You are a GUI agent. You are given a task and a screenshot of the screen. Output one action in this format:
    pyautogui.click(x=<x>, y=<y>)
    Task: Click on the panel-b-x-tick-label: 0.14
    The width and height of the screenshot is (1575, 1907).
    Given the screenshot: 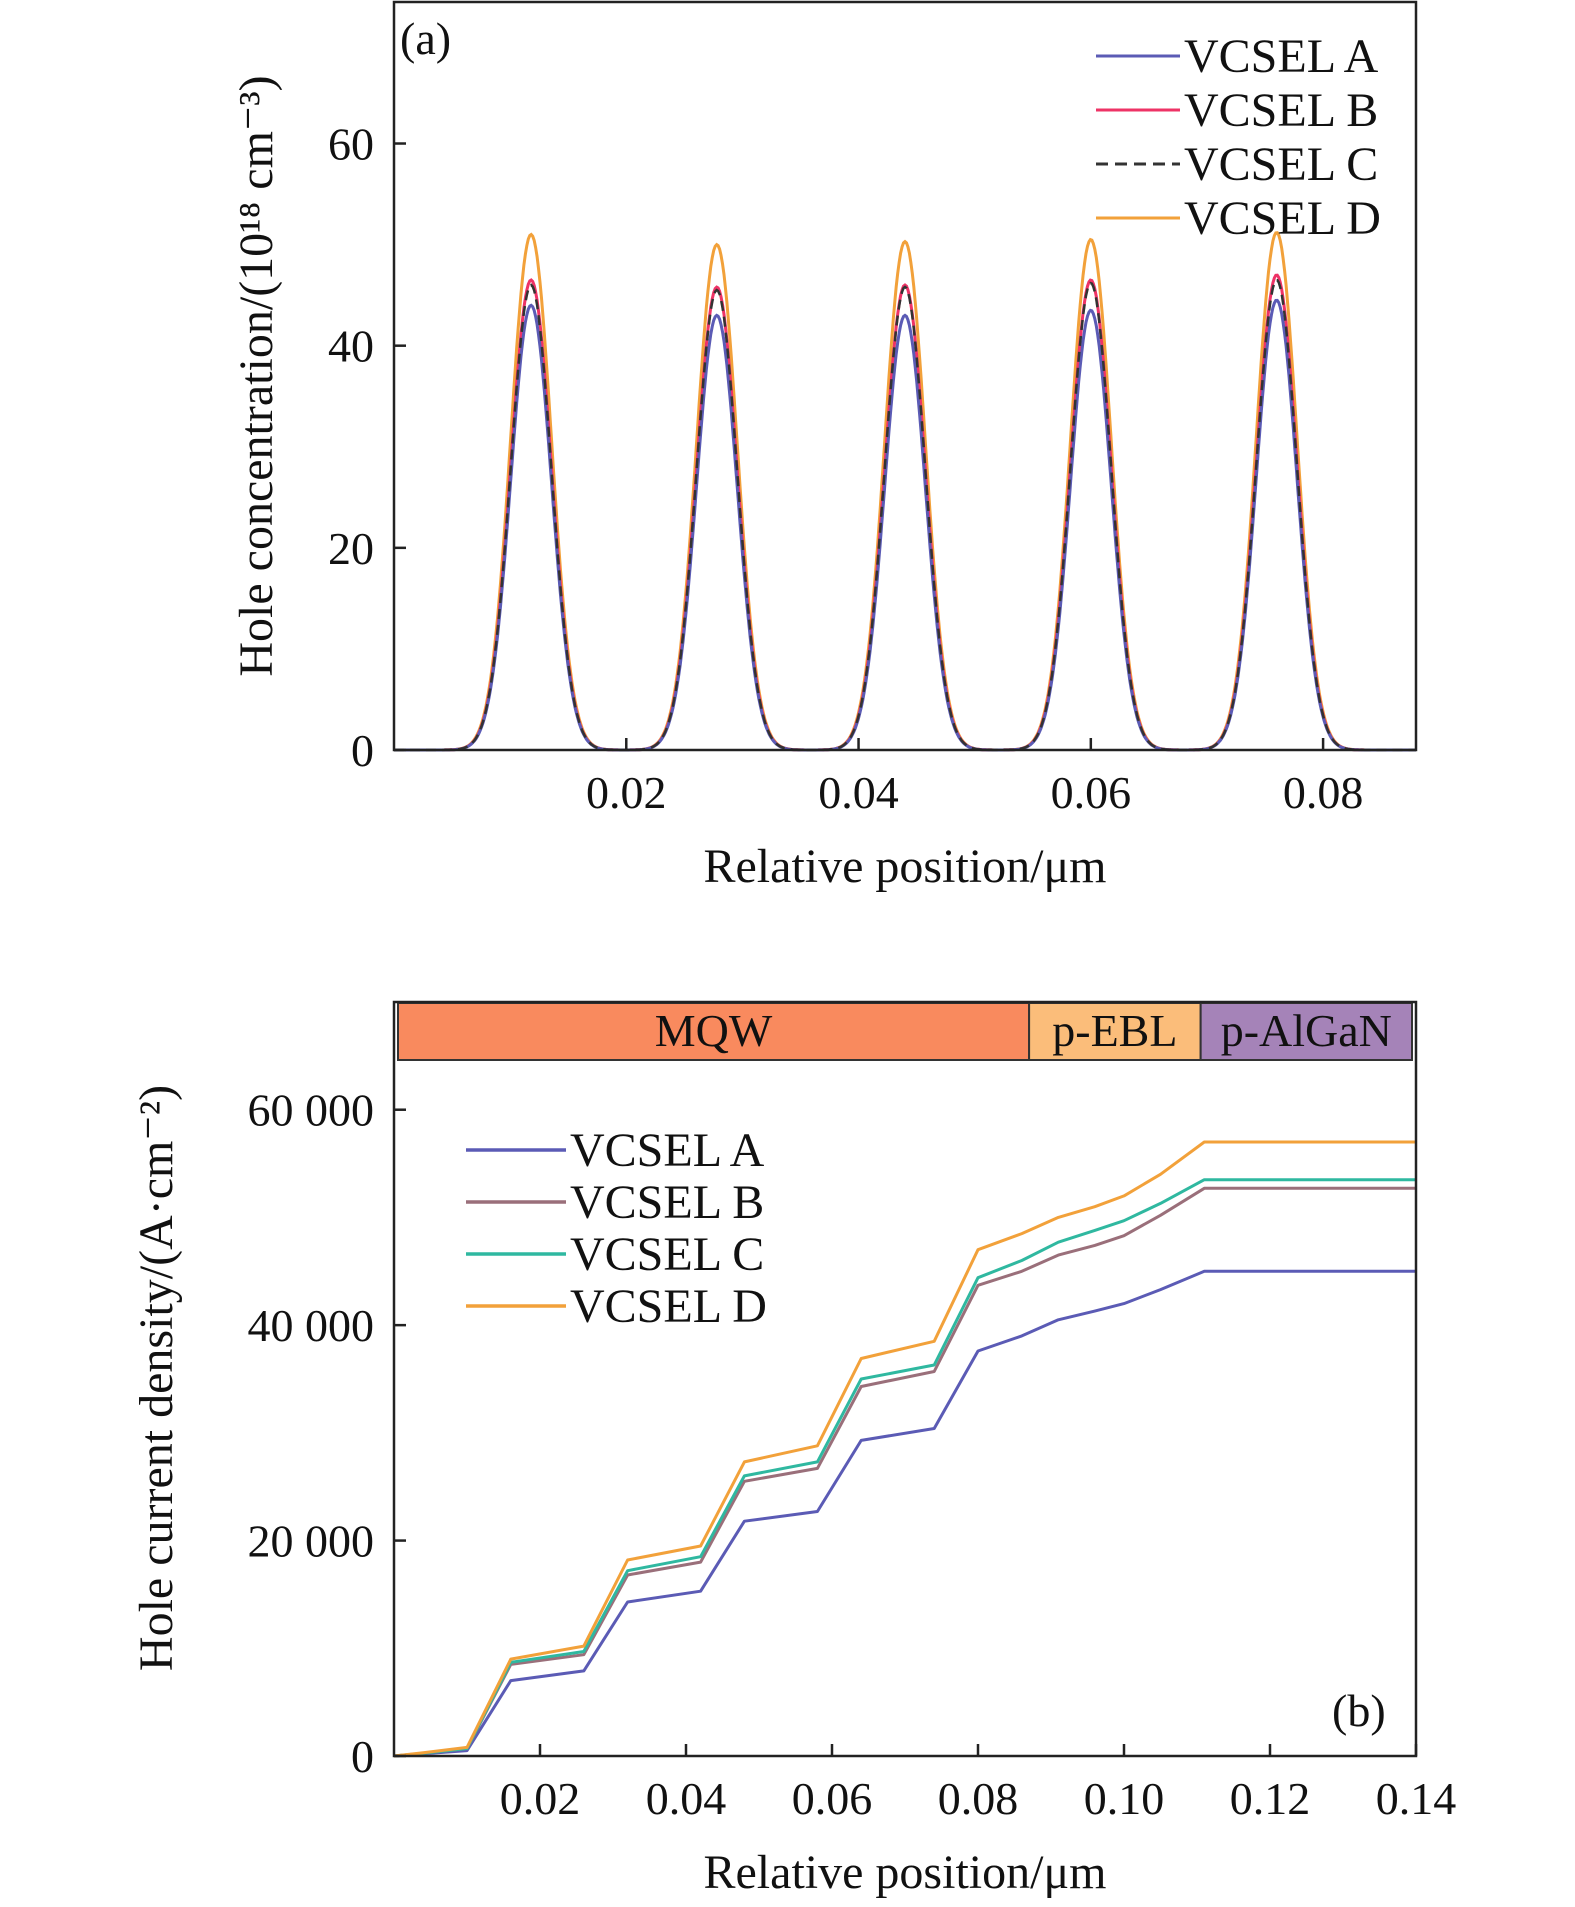 What is the action you would take?
    pyautogui.click(x=1416, y=1798)
    